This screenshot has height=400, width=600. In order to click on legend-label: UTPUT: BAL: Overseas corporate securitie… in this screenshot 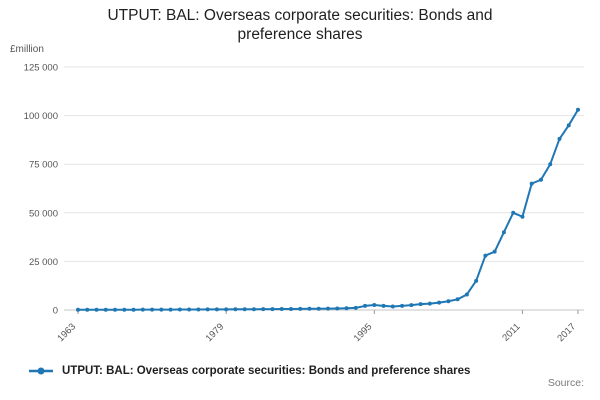, I will do `click(266, 371)`.